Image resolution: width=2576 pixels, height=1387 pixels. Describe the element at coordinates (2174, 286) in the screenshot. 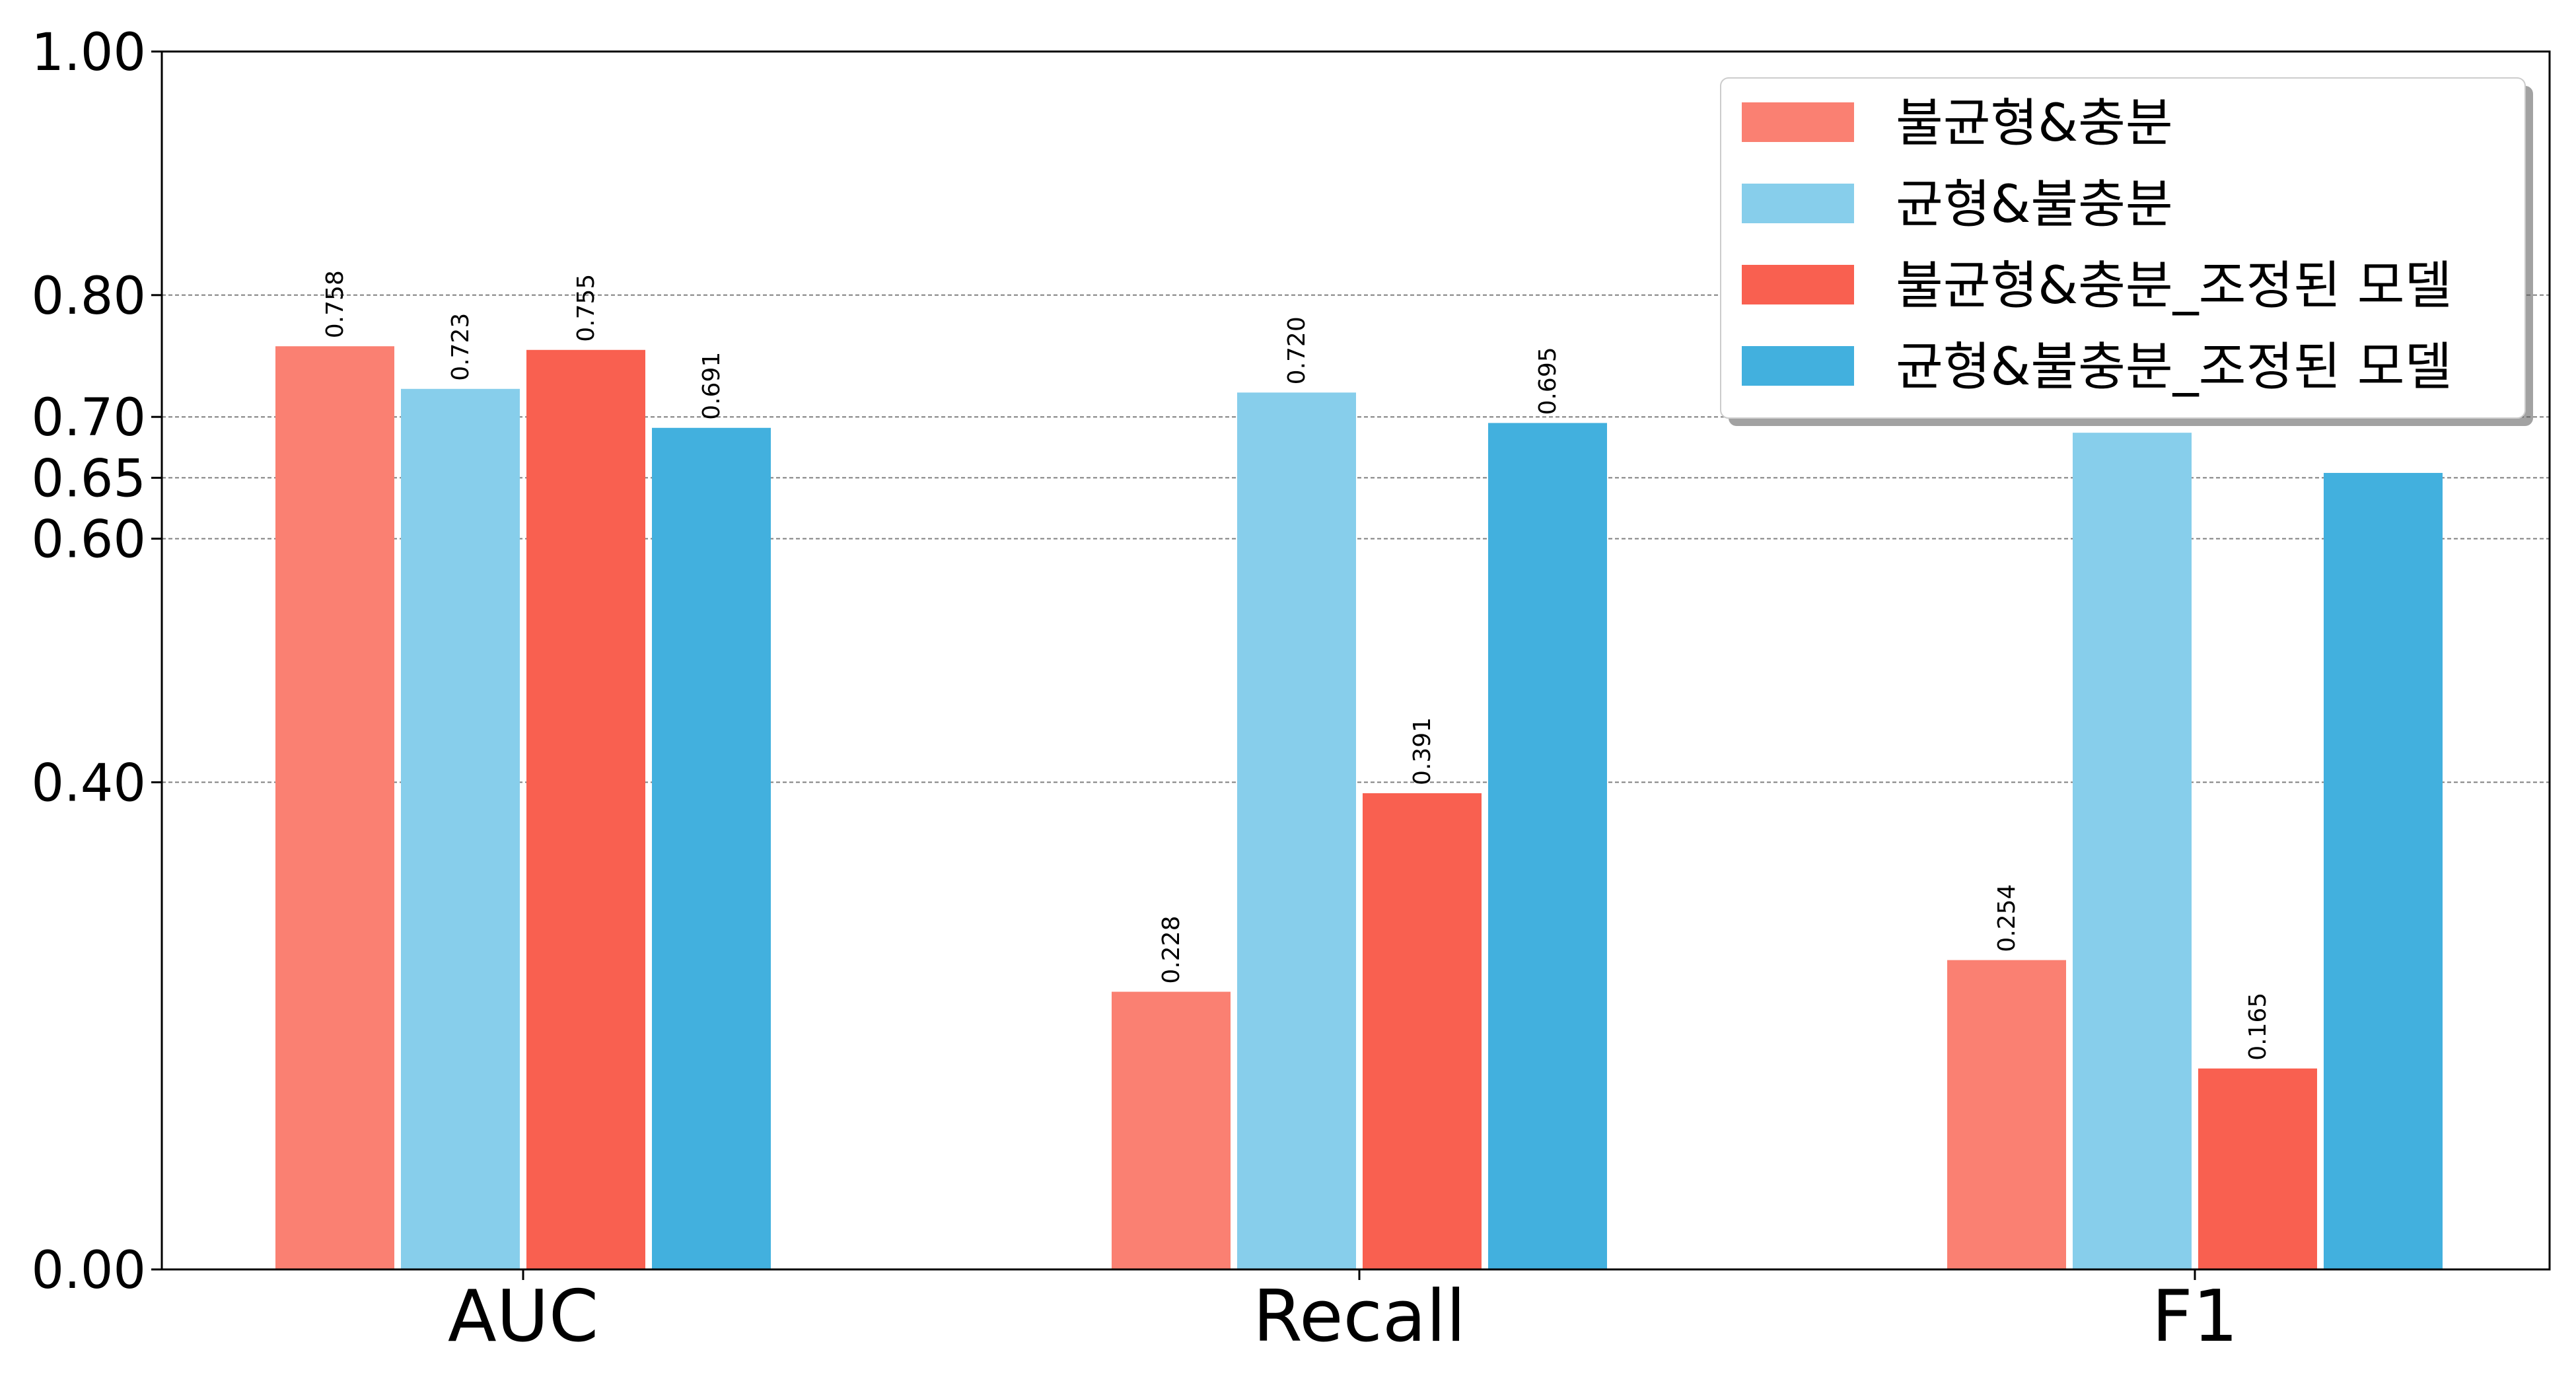

I see `legend-label: 불균형&충분_조정된 모델` at that location.